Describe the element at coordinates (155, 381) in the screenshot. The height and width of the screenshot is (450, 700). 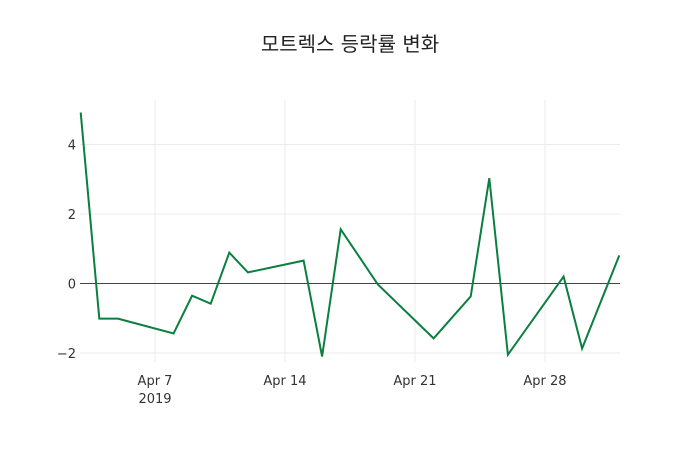
I see `x-tick-label: Apr 7` at that location.